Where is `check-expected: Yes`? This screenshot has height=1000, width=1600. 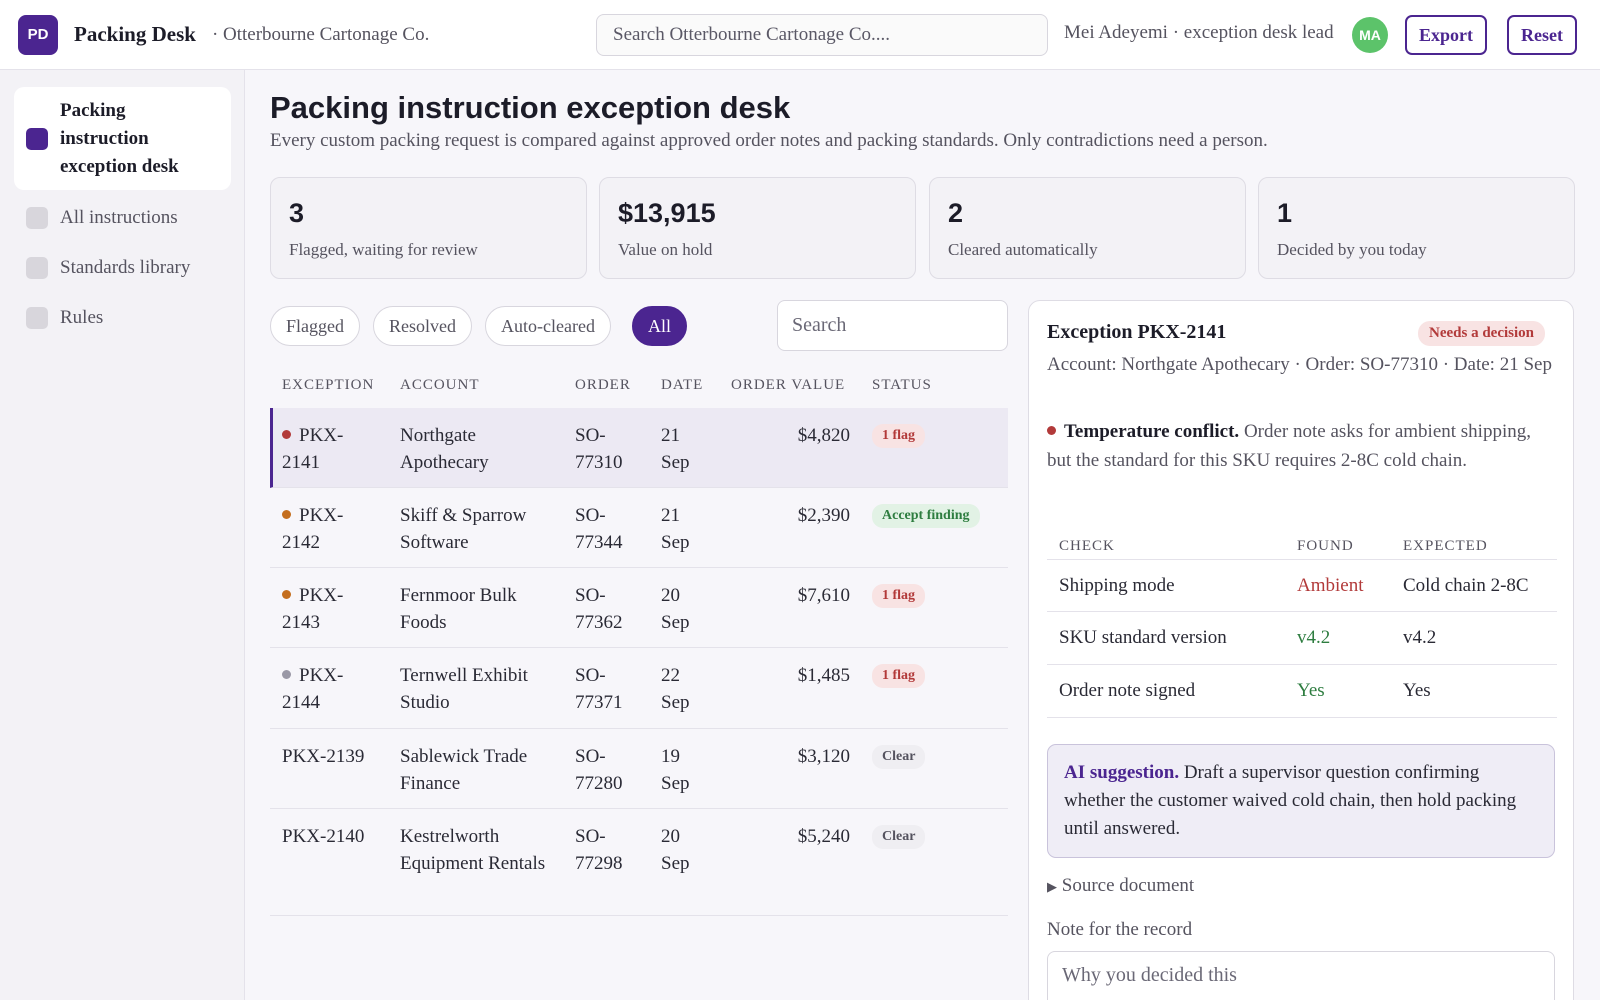 check-expected: Yes is located at coordinates (1417, 690).